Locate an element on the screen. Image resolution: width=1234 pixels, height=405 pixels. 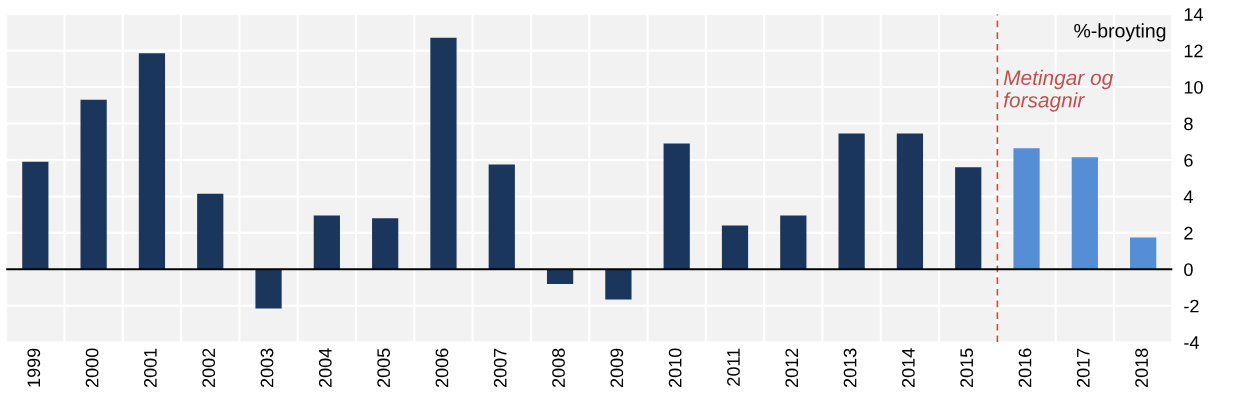
ref-line-label: Metingar og forsagnir is located at coordinates (1058, 90).